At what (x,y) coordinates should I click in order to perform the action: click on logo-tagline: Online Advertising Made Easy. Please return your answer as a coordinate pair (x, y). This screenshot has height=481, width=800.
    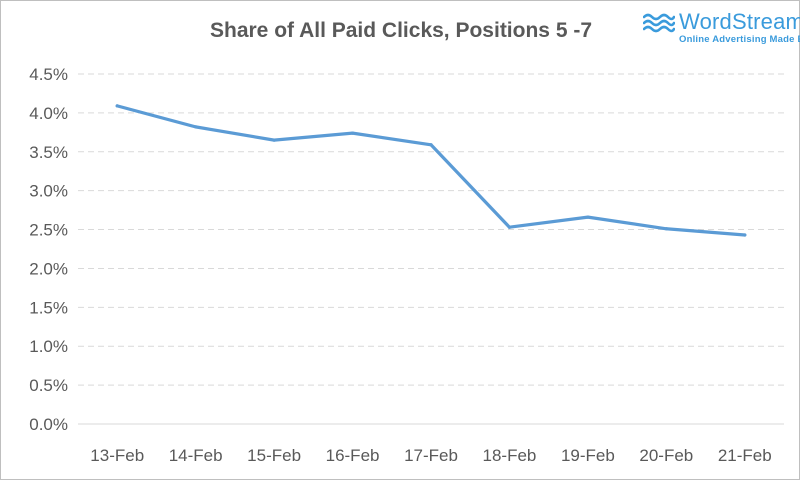
    Looking at the image, I should click on (739, 39).